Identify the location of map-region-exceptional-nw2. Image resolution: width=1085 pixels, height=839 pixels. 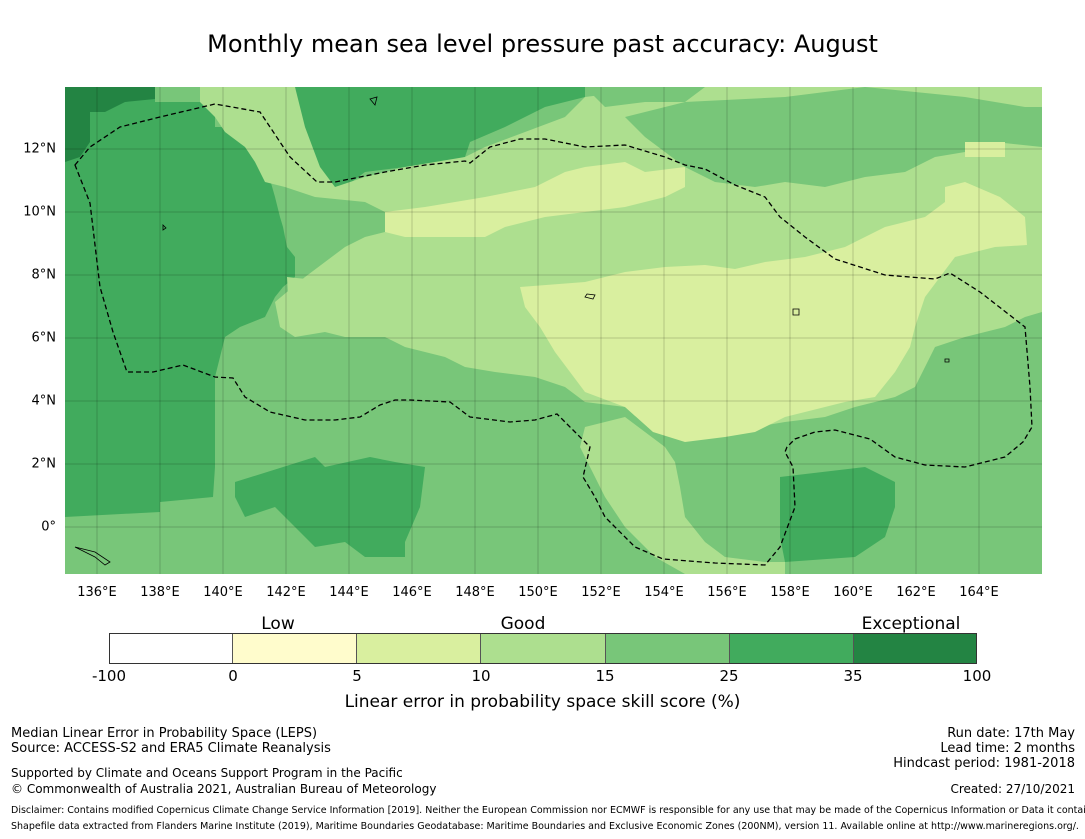
(110, 99).